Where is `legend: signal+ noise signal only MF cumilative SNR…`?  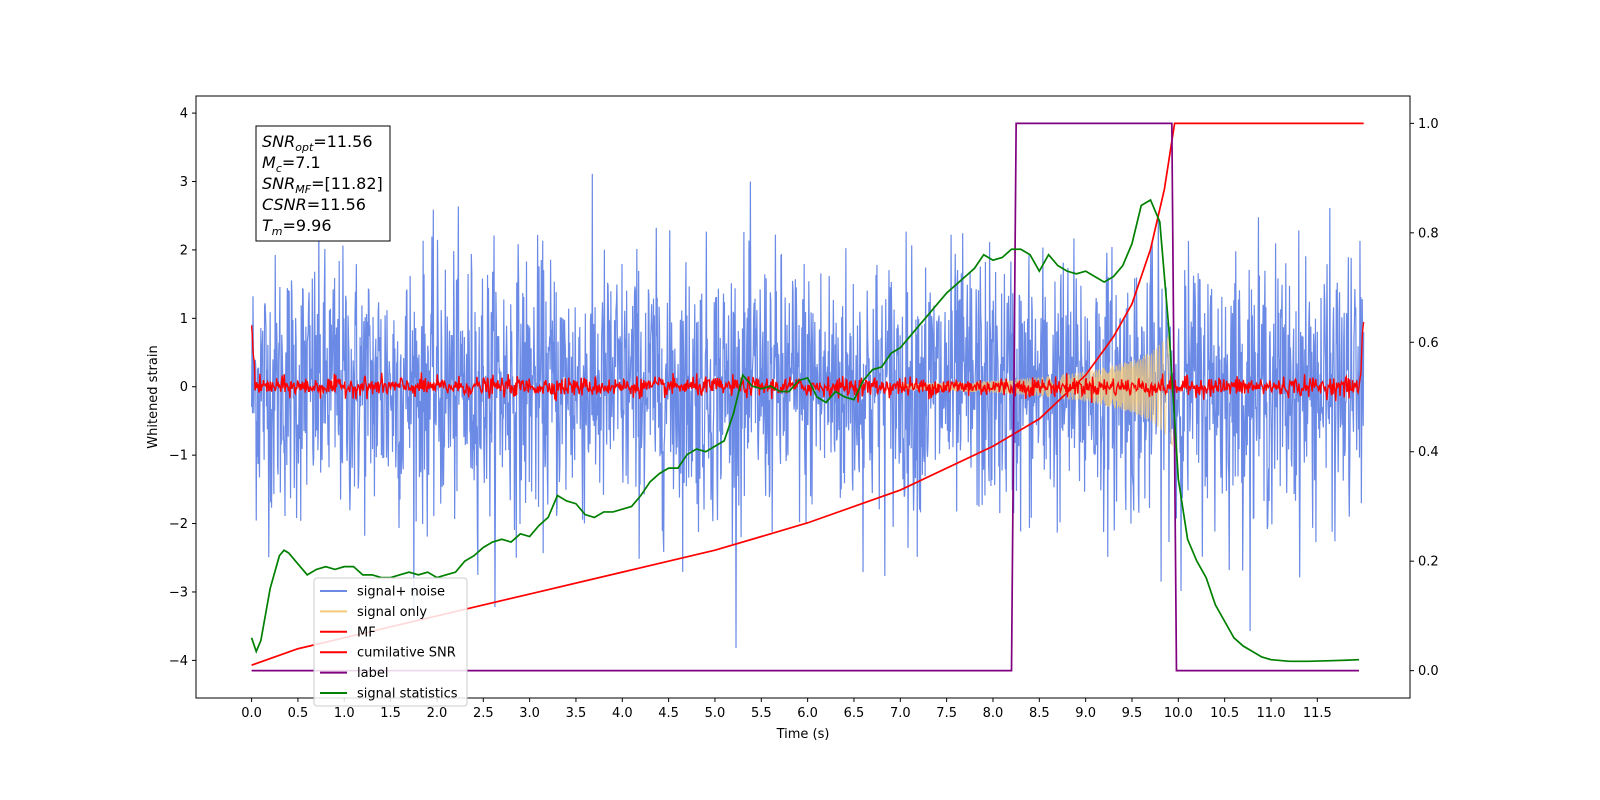 legend: signal+ noise signal only MF cumilative SNR… is located at coordinates (390, 642).